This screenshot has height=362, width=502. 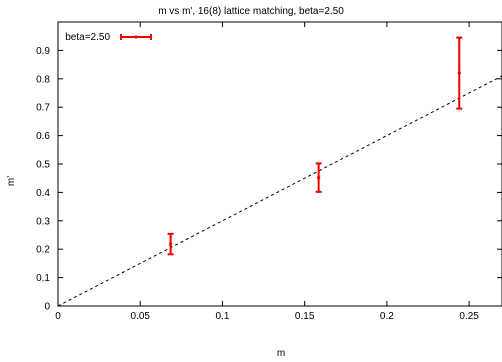 What do you see at coordinates (43, 221) in the screenshot?
I see `y-tick-label: 0.3` at bounding box center [43, 221].